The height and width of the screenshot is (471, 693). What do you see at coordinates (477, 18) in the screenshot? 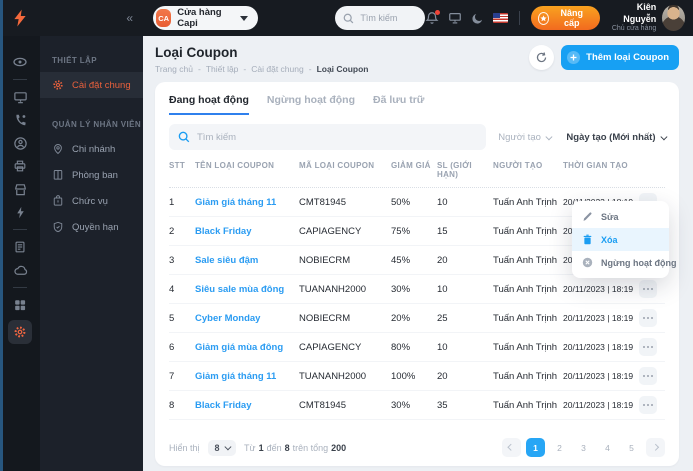
I see `dark-mode-moon-icon` at bounding box center [477, 18].